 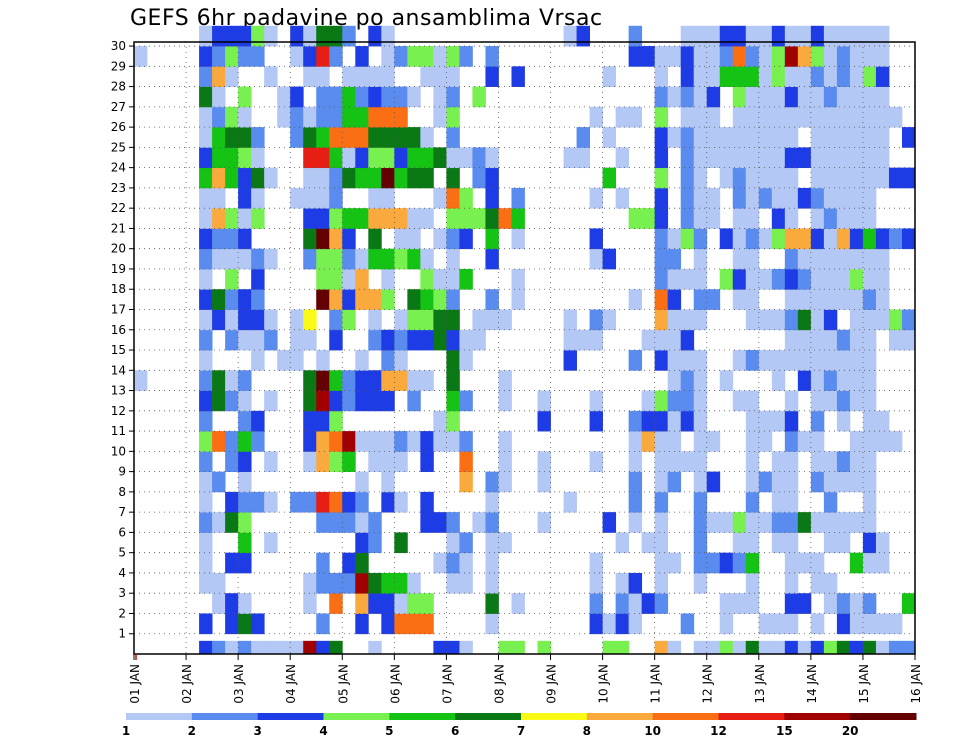 I want to click on legend-level-label: 5, so click(x=389, y=731).